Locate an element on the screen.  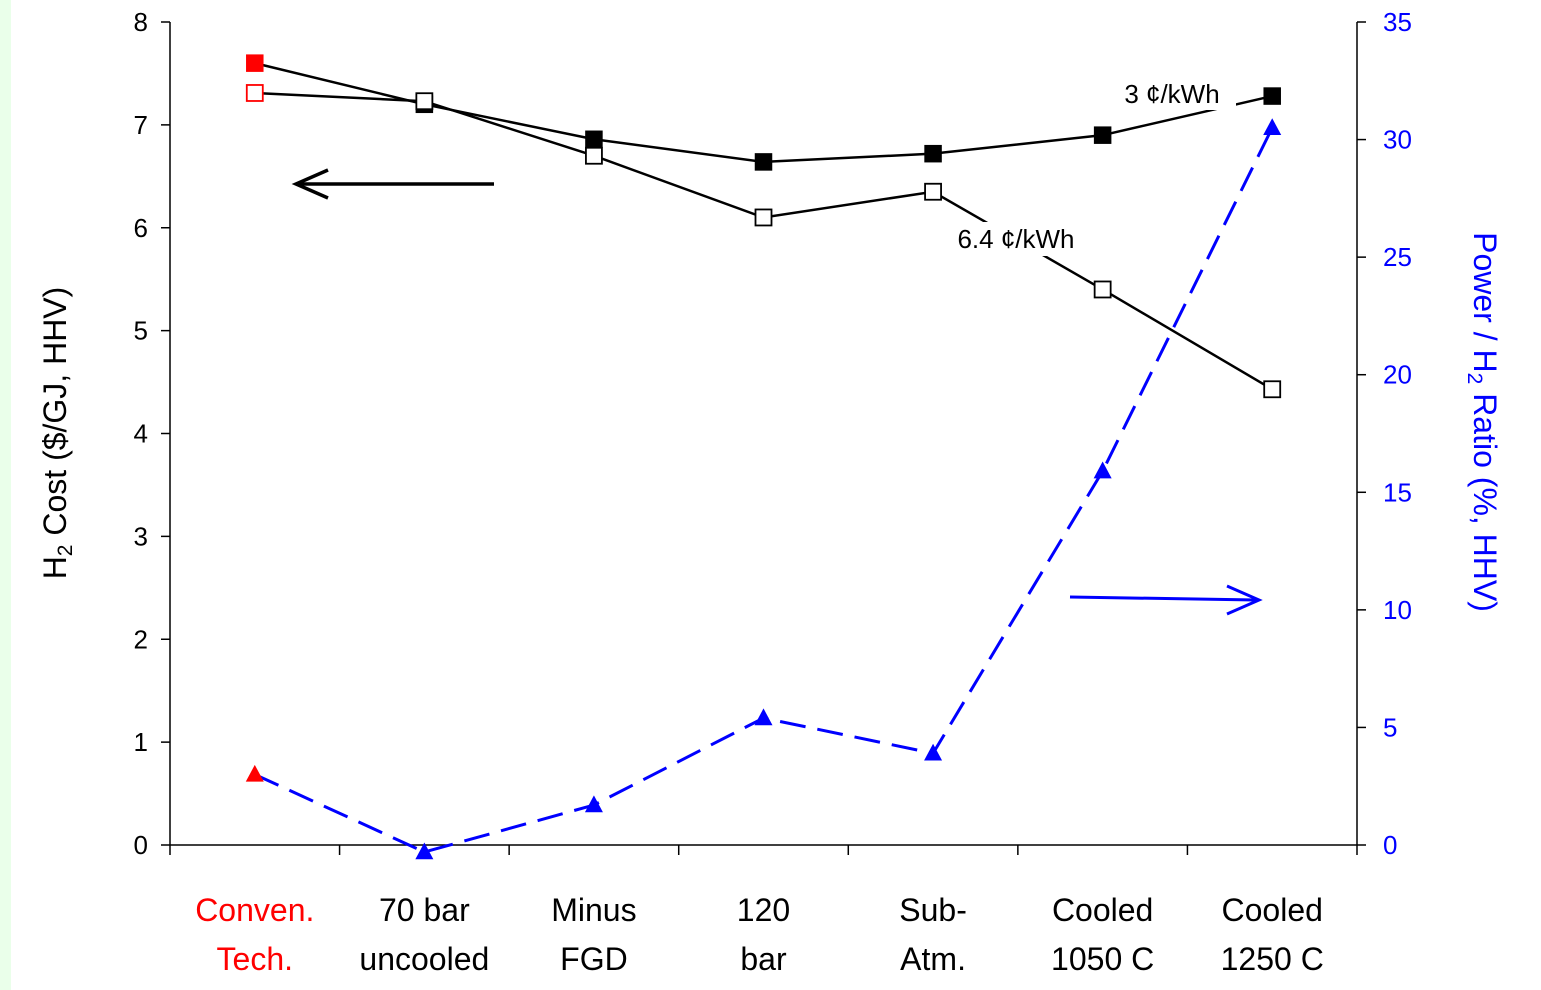
right-tick-label: 20 is located at coordinates (1397, 375).